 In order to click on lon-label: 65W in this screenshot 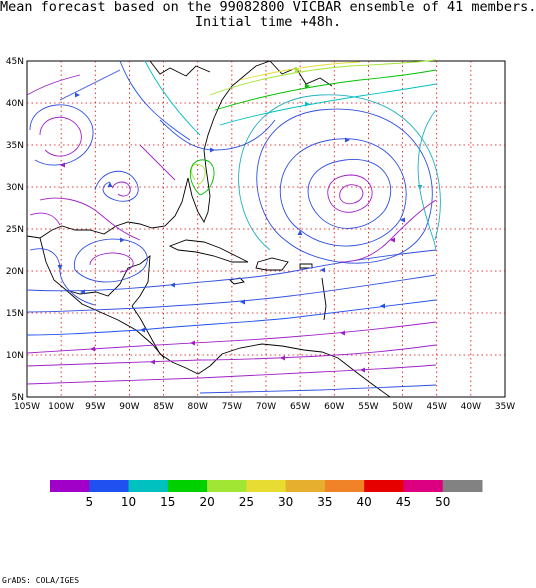, I will do `click(300, 407)`.